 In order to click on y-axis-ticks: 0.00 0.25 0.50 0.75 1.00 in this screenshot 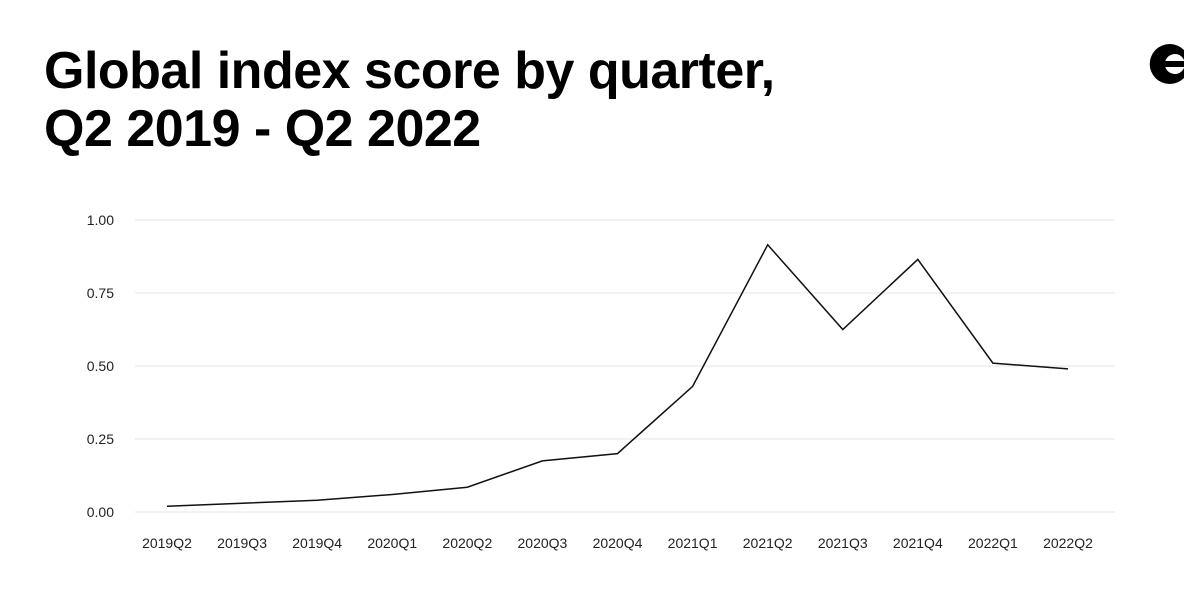, I will do `click(100, 366)`.